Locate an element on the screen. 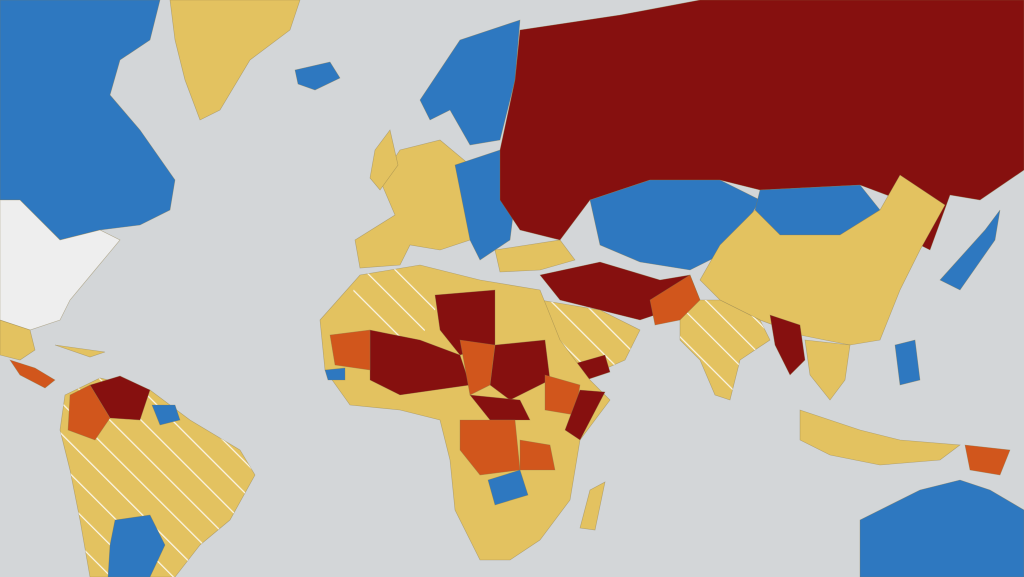  paraguay is located at coordinates (136, 545).